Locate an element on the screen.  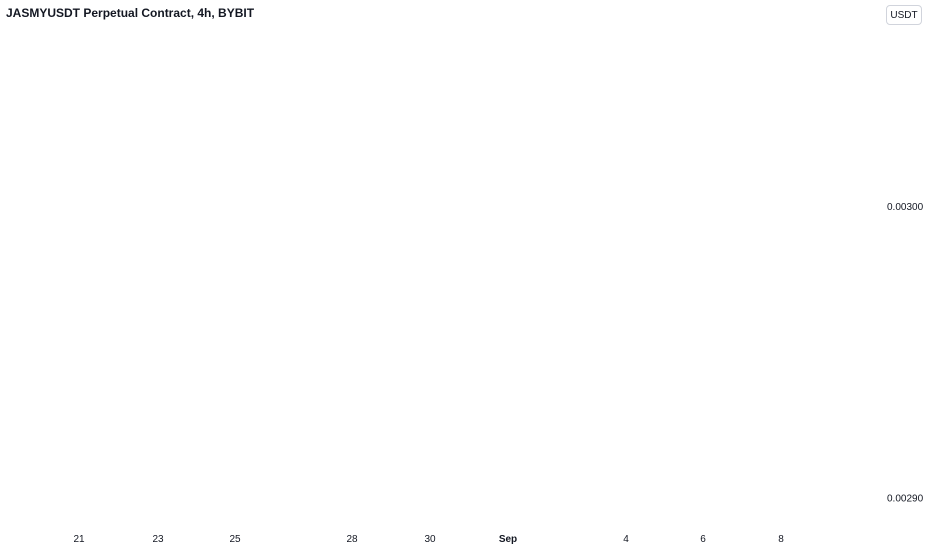
chart-title: JASMYUSDT Perpetual Contract, 4h, BYBIT is located at coordinates (130, 13).